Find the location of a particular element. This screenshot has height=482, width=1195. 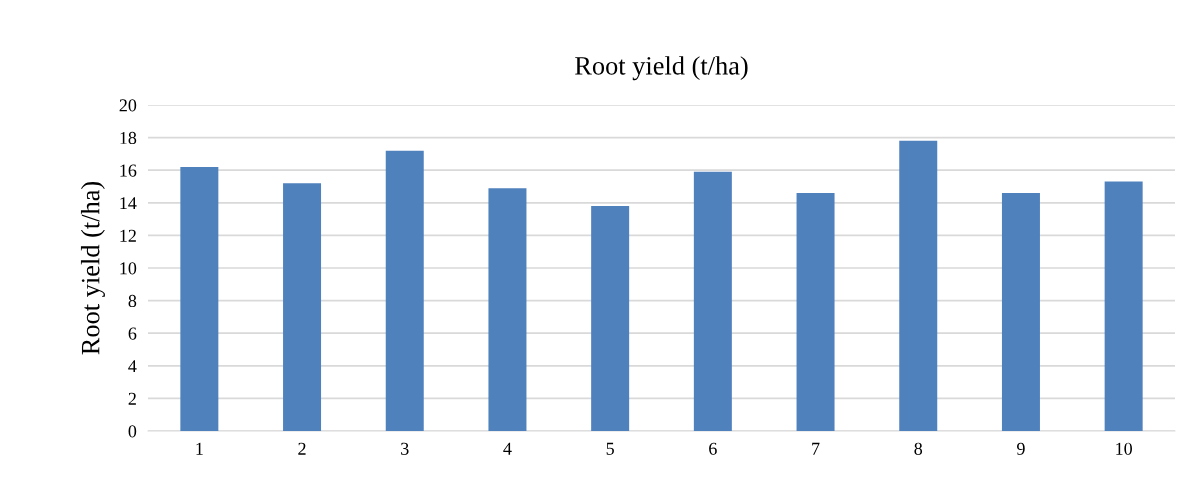

x-tick-label: 6 is located at coordinates (713, 448).